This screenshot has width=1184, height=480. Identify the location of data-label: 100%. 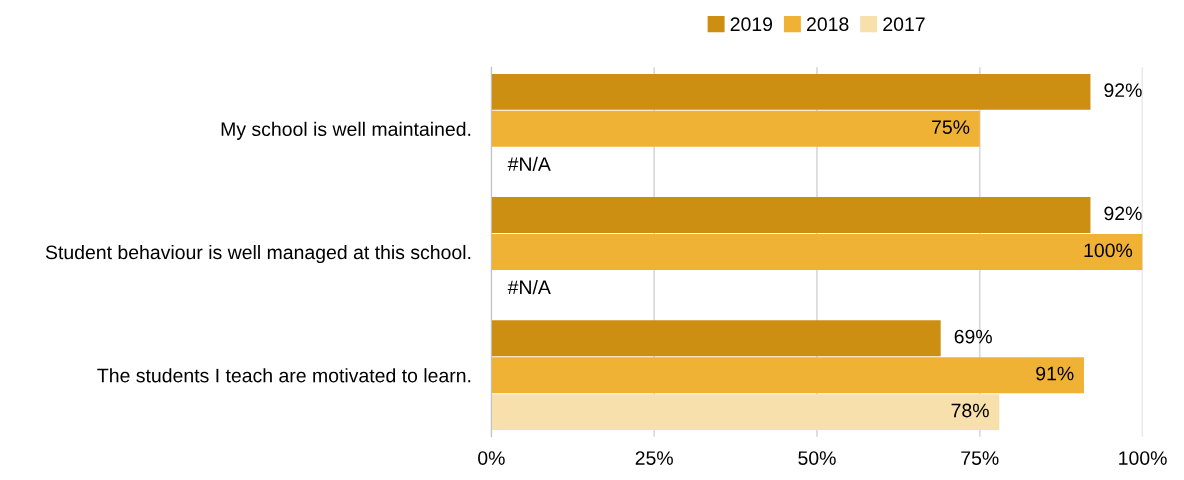
(1108, 250).